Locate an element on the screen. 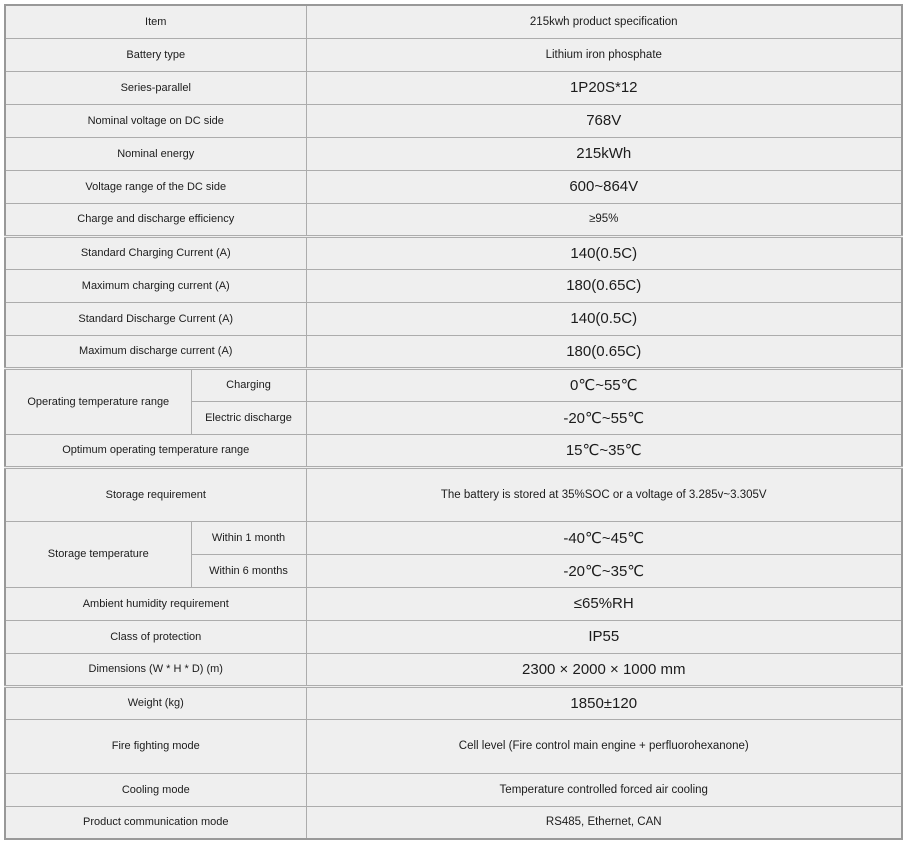 This screenshot has height=844, width=907. table-row: Series-parallel 1P20S*12 is located at coordinates (453, 87).